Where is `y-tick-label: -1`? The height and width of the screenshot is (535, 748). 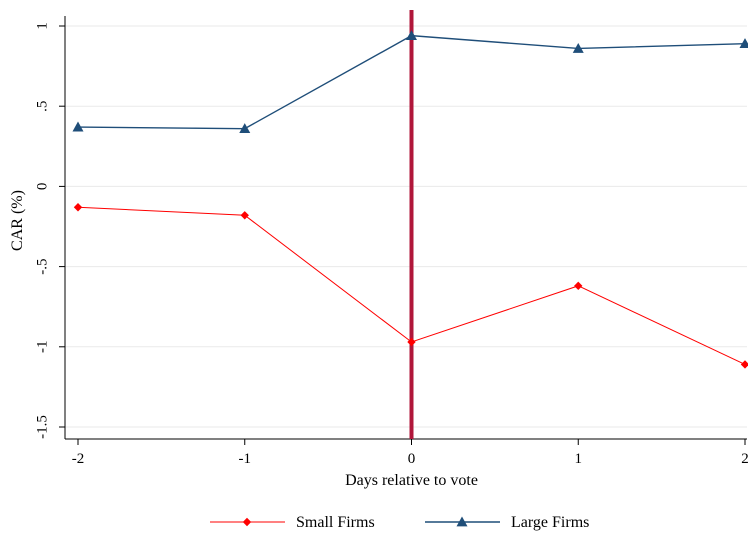
y-tick-label: -1 is located at coordinates (42, 347).